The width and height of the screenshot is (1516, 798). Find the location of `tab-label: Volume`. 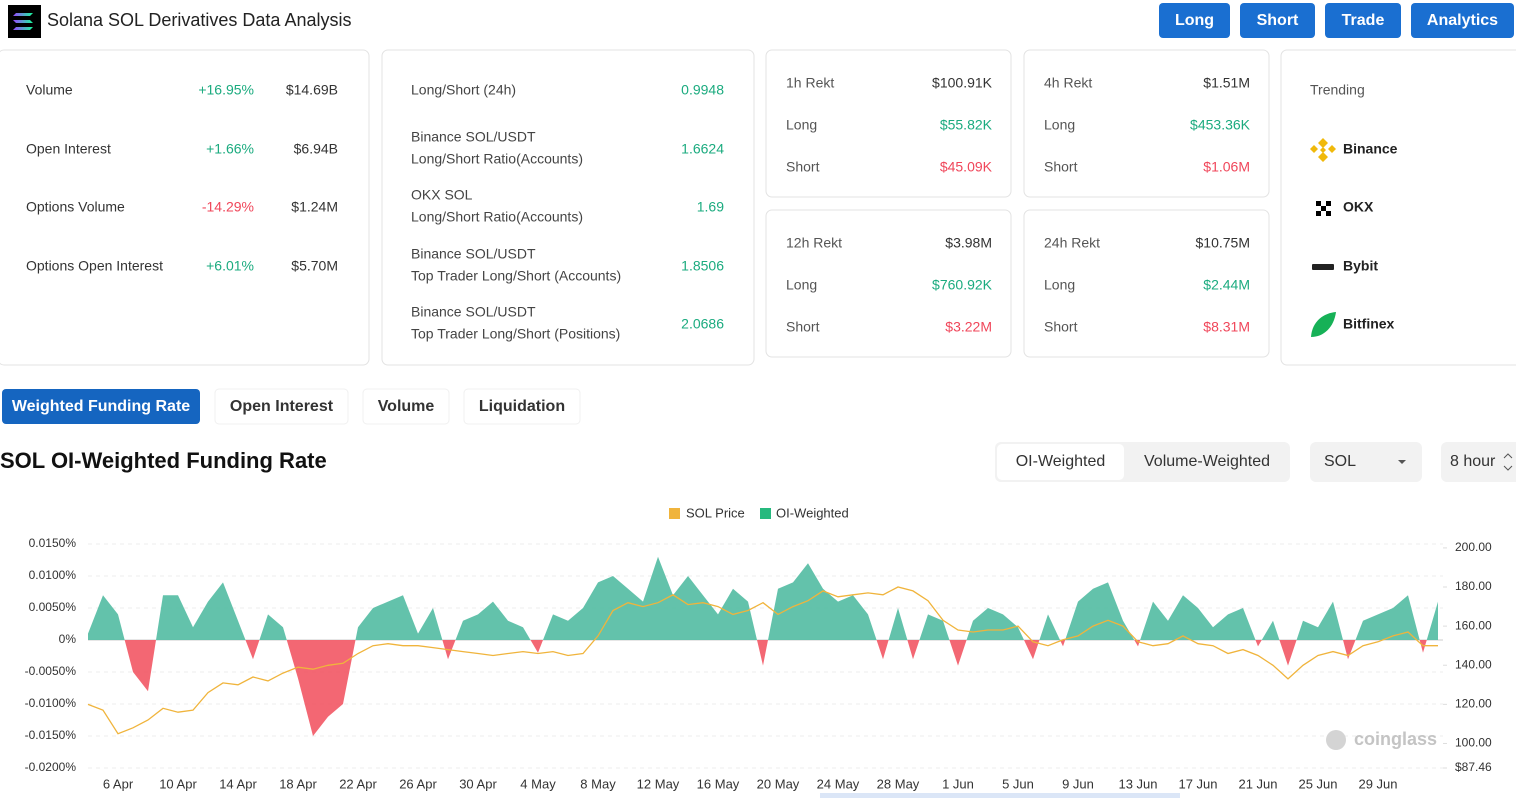

tab-label: Volume is located at coordinates (406, 406).